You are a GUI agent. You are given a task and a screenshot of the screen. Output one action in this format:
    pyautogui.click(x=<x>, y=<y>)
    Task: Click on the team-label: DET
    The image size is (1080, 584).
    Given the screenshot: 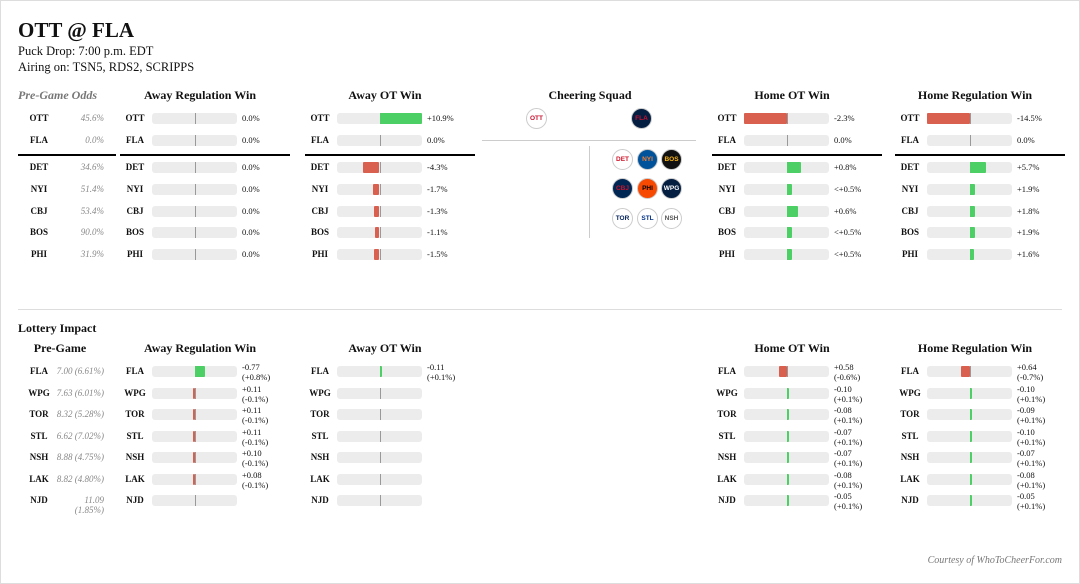 What is the action you would take?
    pyautogui.click(x=727, y=167)
    